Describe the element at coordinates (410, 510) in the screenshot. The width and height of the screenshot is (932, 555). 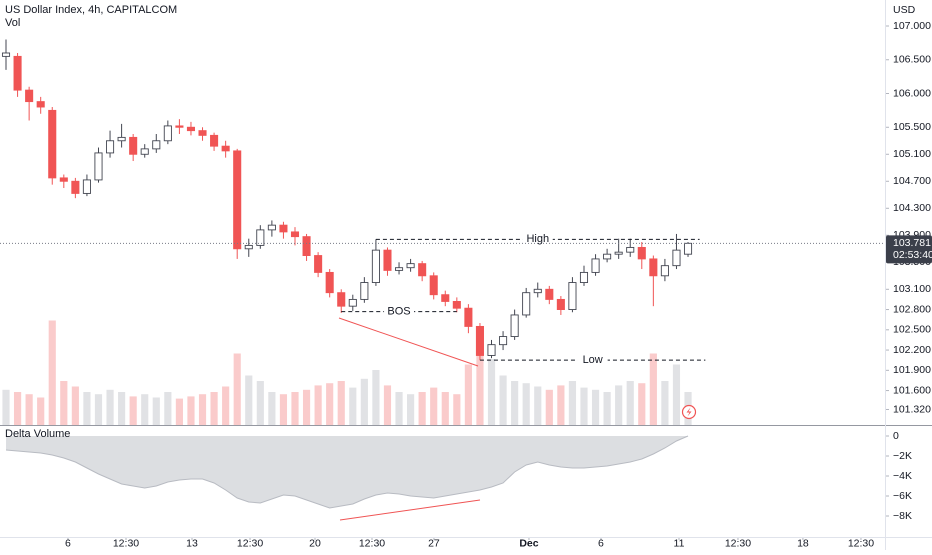
I see `trend-line` at that location.